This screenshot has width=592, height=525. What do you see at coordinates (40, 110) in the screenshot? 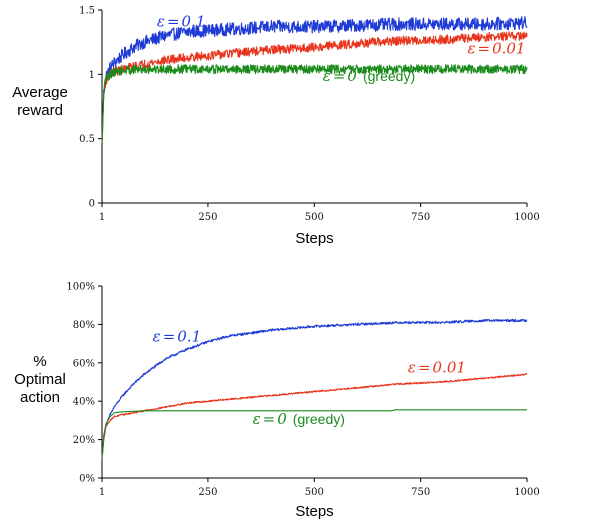
I see `y-axis-title-line: reward` at bounding box center [40, 110].